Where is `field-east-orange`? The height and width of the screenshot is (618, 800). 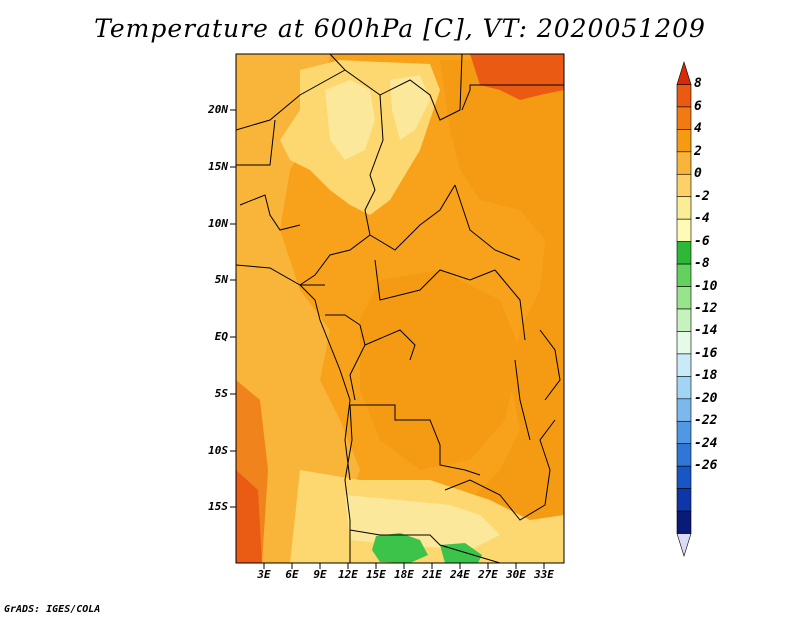 field-east-orange is located at coordinates (502, 311).